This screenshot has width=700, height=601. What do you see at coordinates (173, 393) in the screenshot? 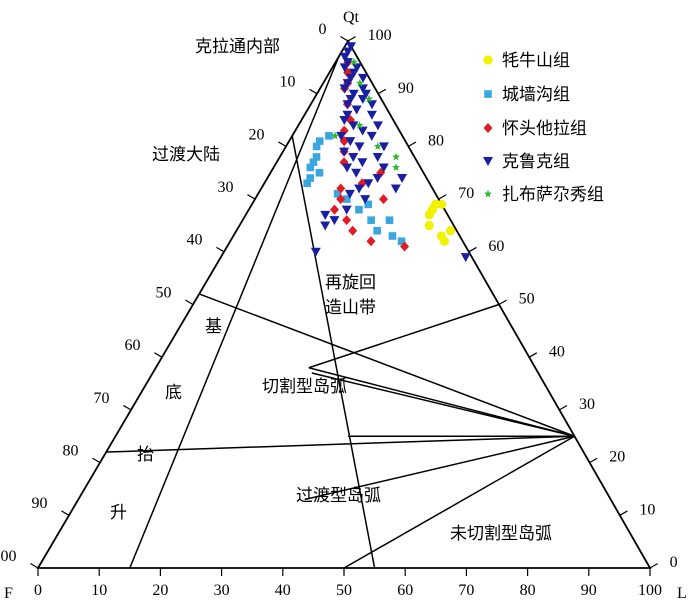
I see `field-label-basement-uplift-2: 底` at bounding box center [173, 393].